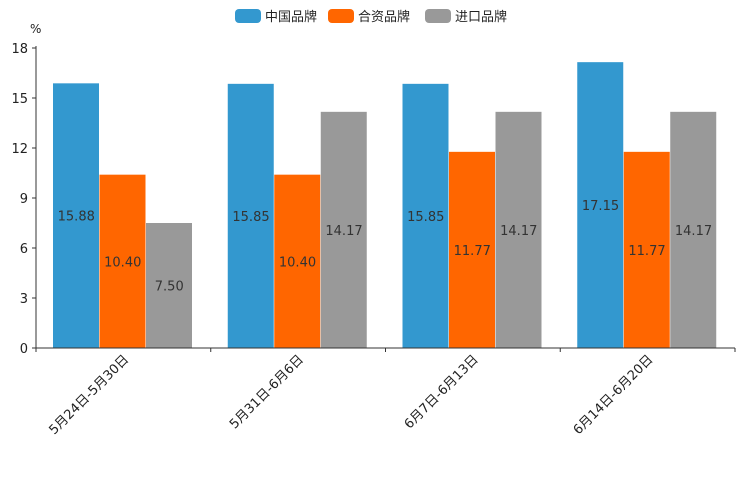 The image size is (744, 496). I want to click on y-tick-label: 18, so click(19, 49).